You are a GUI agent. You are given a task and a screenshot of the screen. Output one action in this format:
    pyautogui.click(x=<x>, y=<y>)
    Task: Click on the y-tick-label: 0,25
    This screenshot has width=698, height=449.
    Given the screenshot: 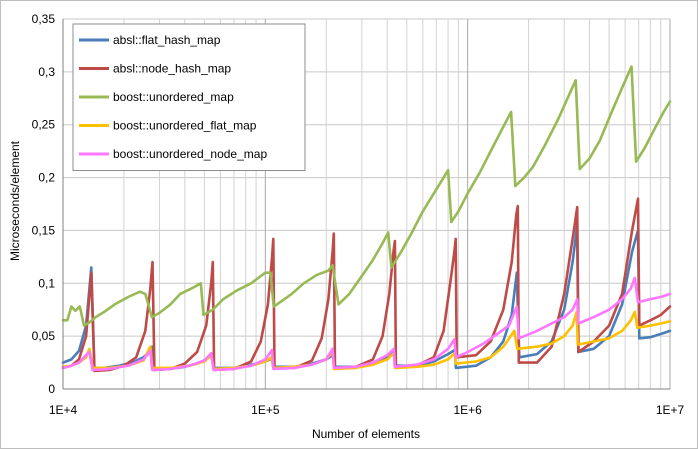 What is the action you would take?
    pyautogui.click(x=44, y=125)
    